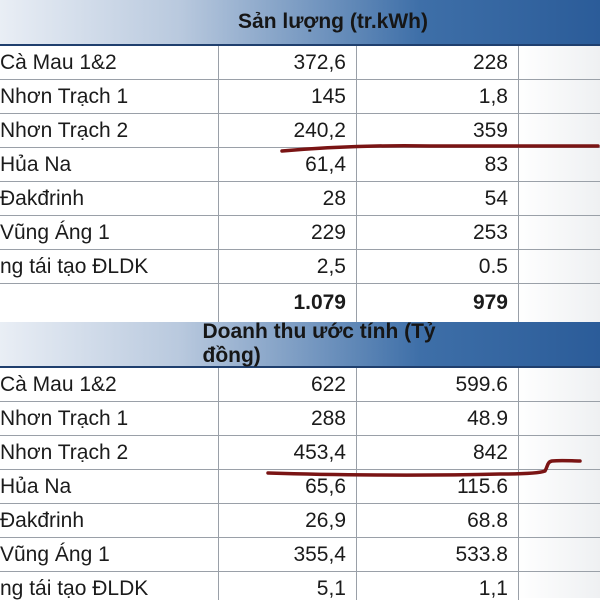  I want to click on value-col-a: 453,4, so click(319, 452).